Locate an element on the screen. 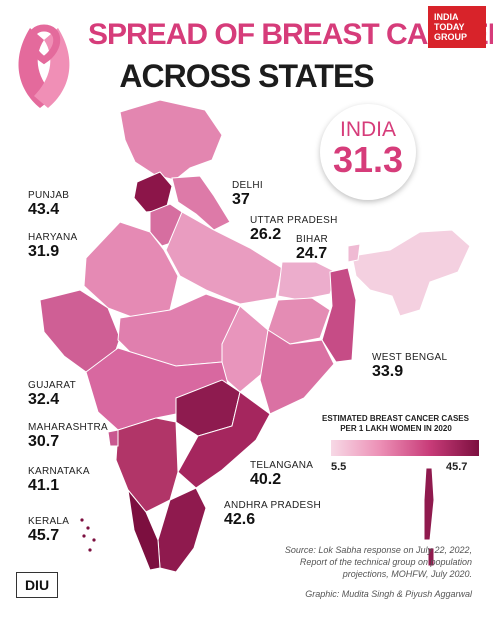 This screenshot has width=493, height=622. state-name: UTTAR PRADESH is located at coordinates (294, 220).